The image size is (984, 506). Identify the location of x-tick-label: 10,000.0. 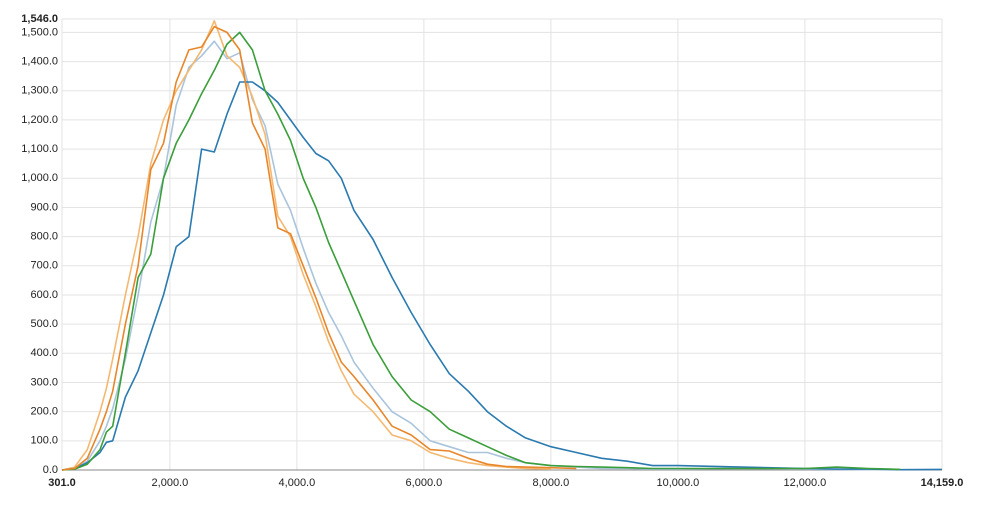
(677, 483).